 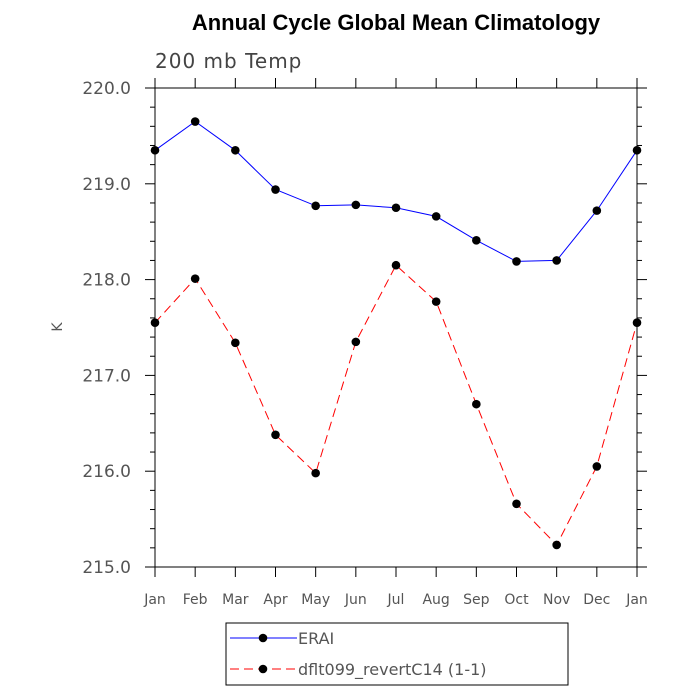 I want to click on y-tick-label: 219.0, so click(x=106, y=185).